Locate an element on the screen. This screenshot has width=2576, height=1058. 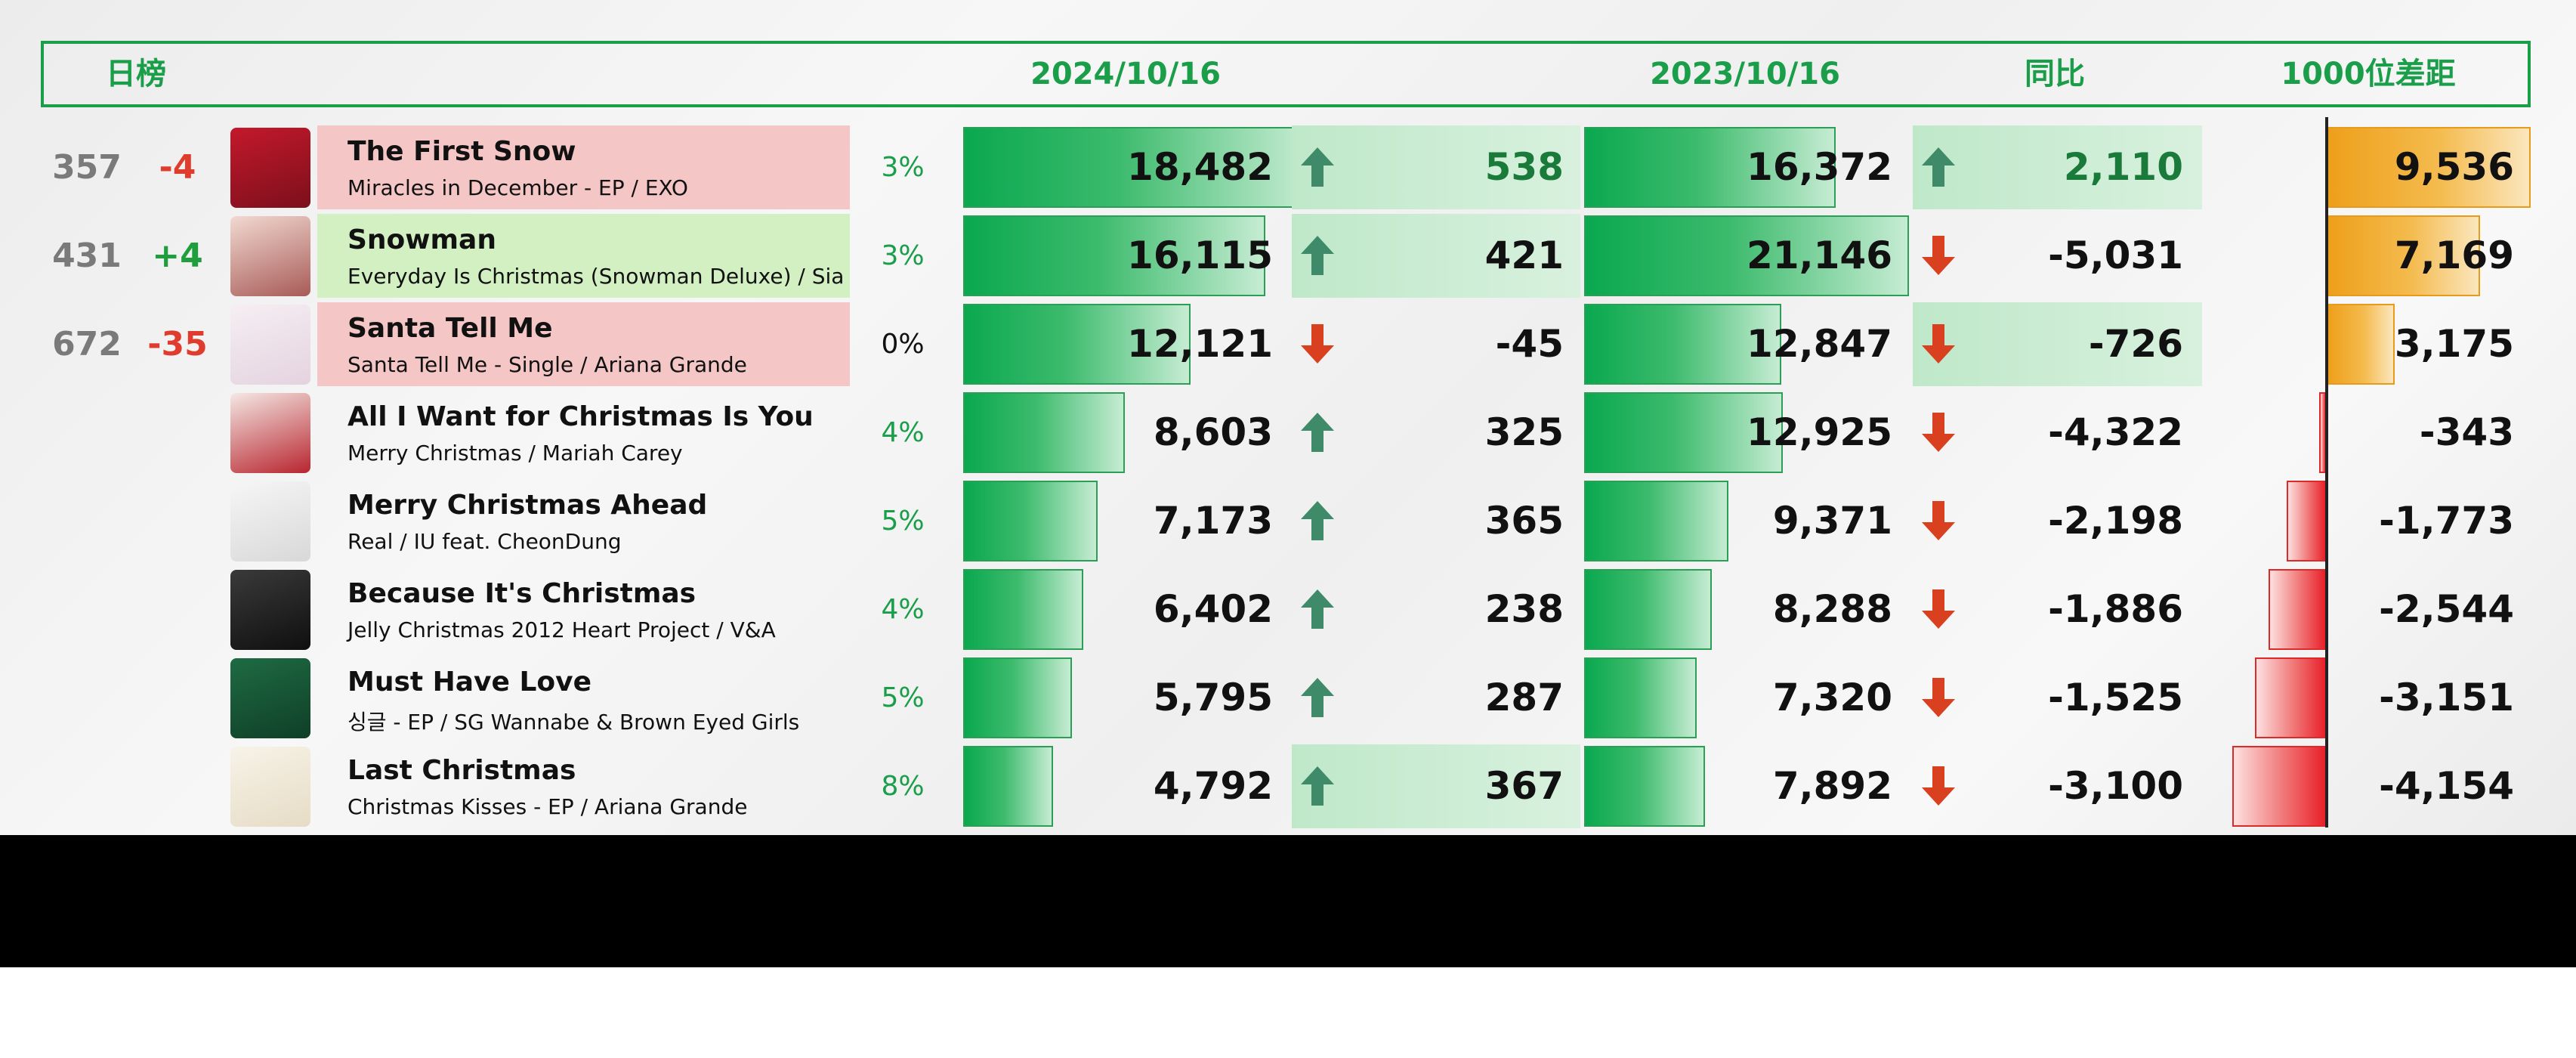
rank-change: -35 is located at coordinates (177, 344).